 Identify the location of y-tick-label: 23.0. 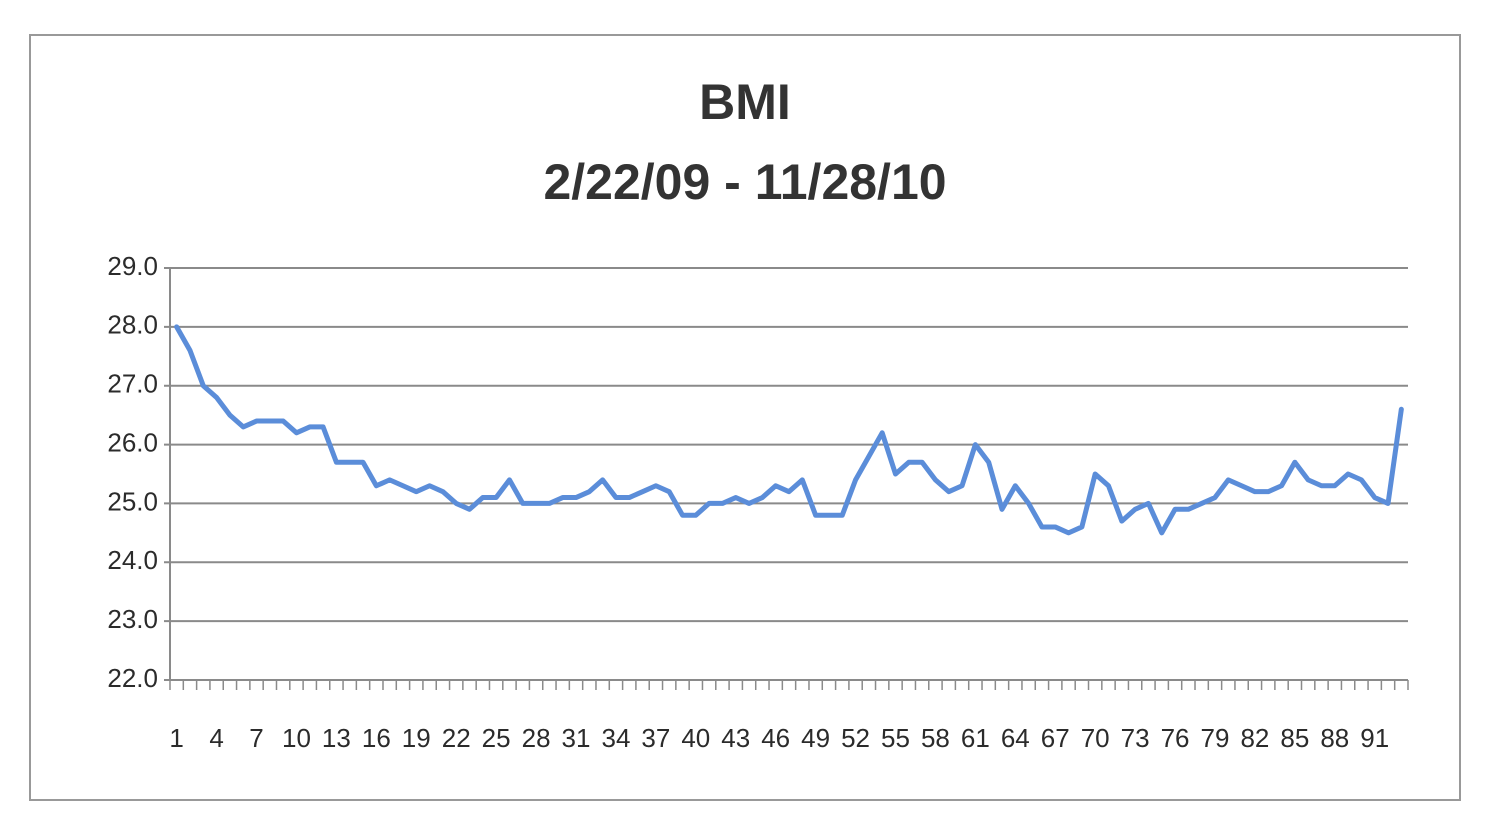
(132, 619).